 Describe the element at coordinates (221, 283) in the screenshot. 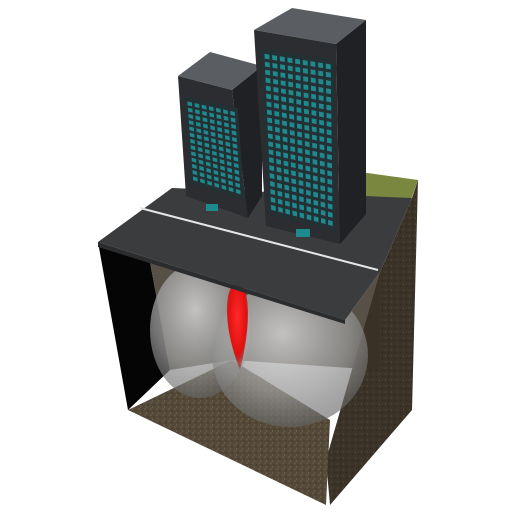

I see `road-front-edge` at that location.